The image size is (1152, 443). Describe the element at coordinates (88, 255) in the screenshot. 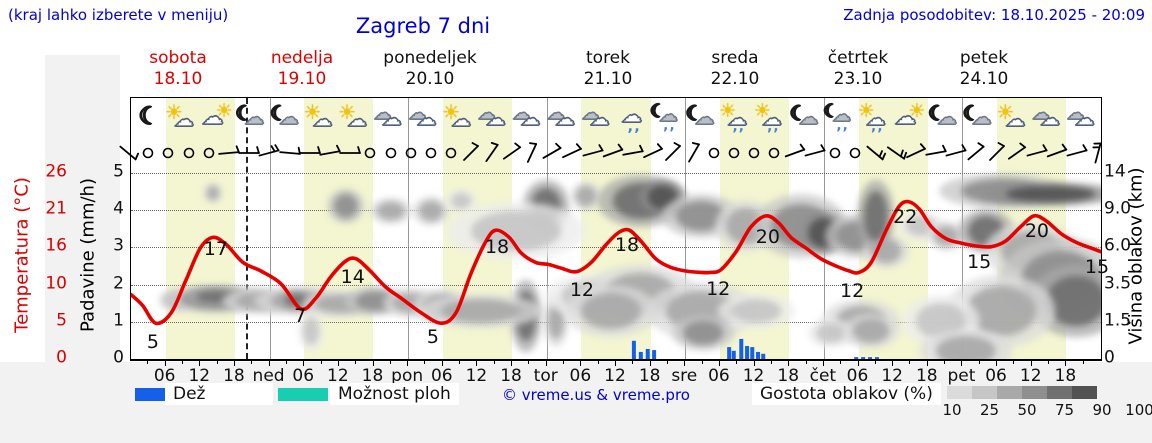

I see `precipitation-axis-label: Padavine (mm/h)` at that location.